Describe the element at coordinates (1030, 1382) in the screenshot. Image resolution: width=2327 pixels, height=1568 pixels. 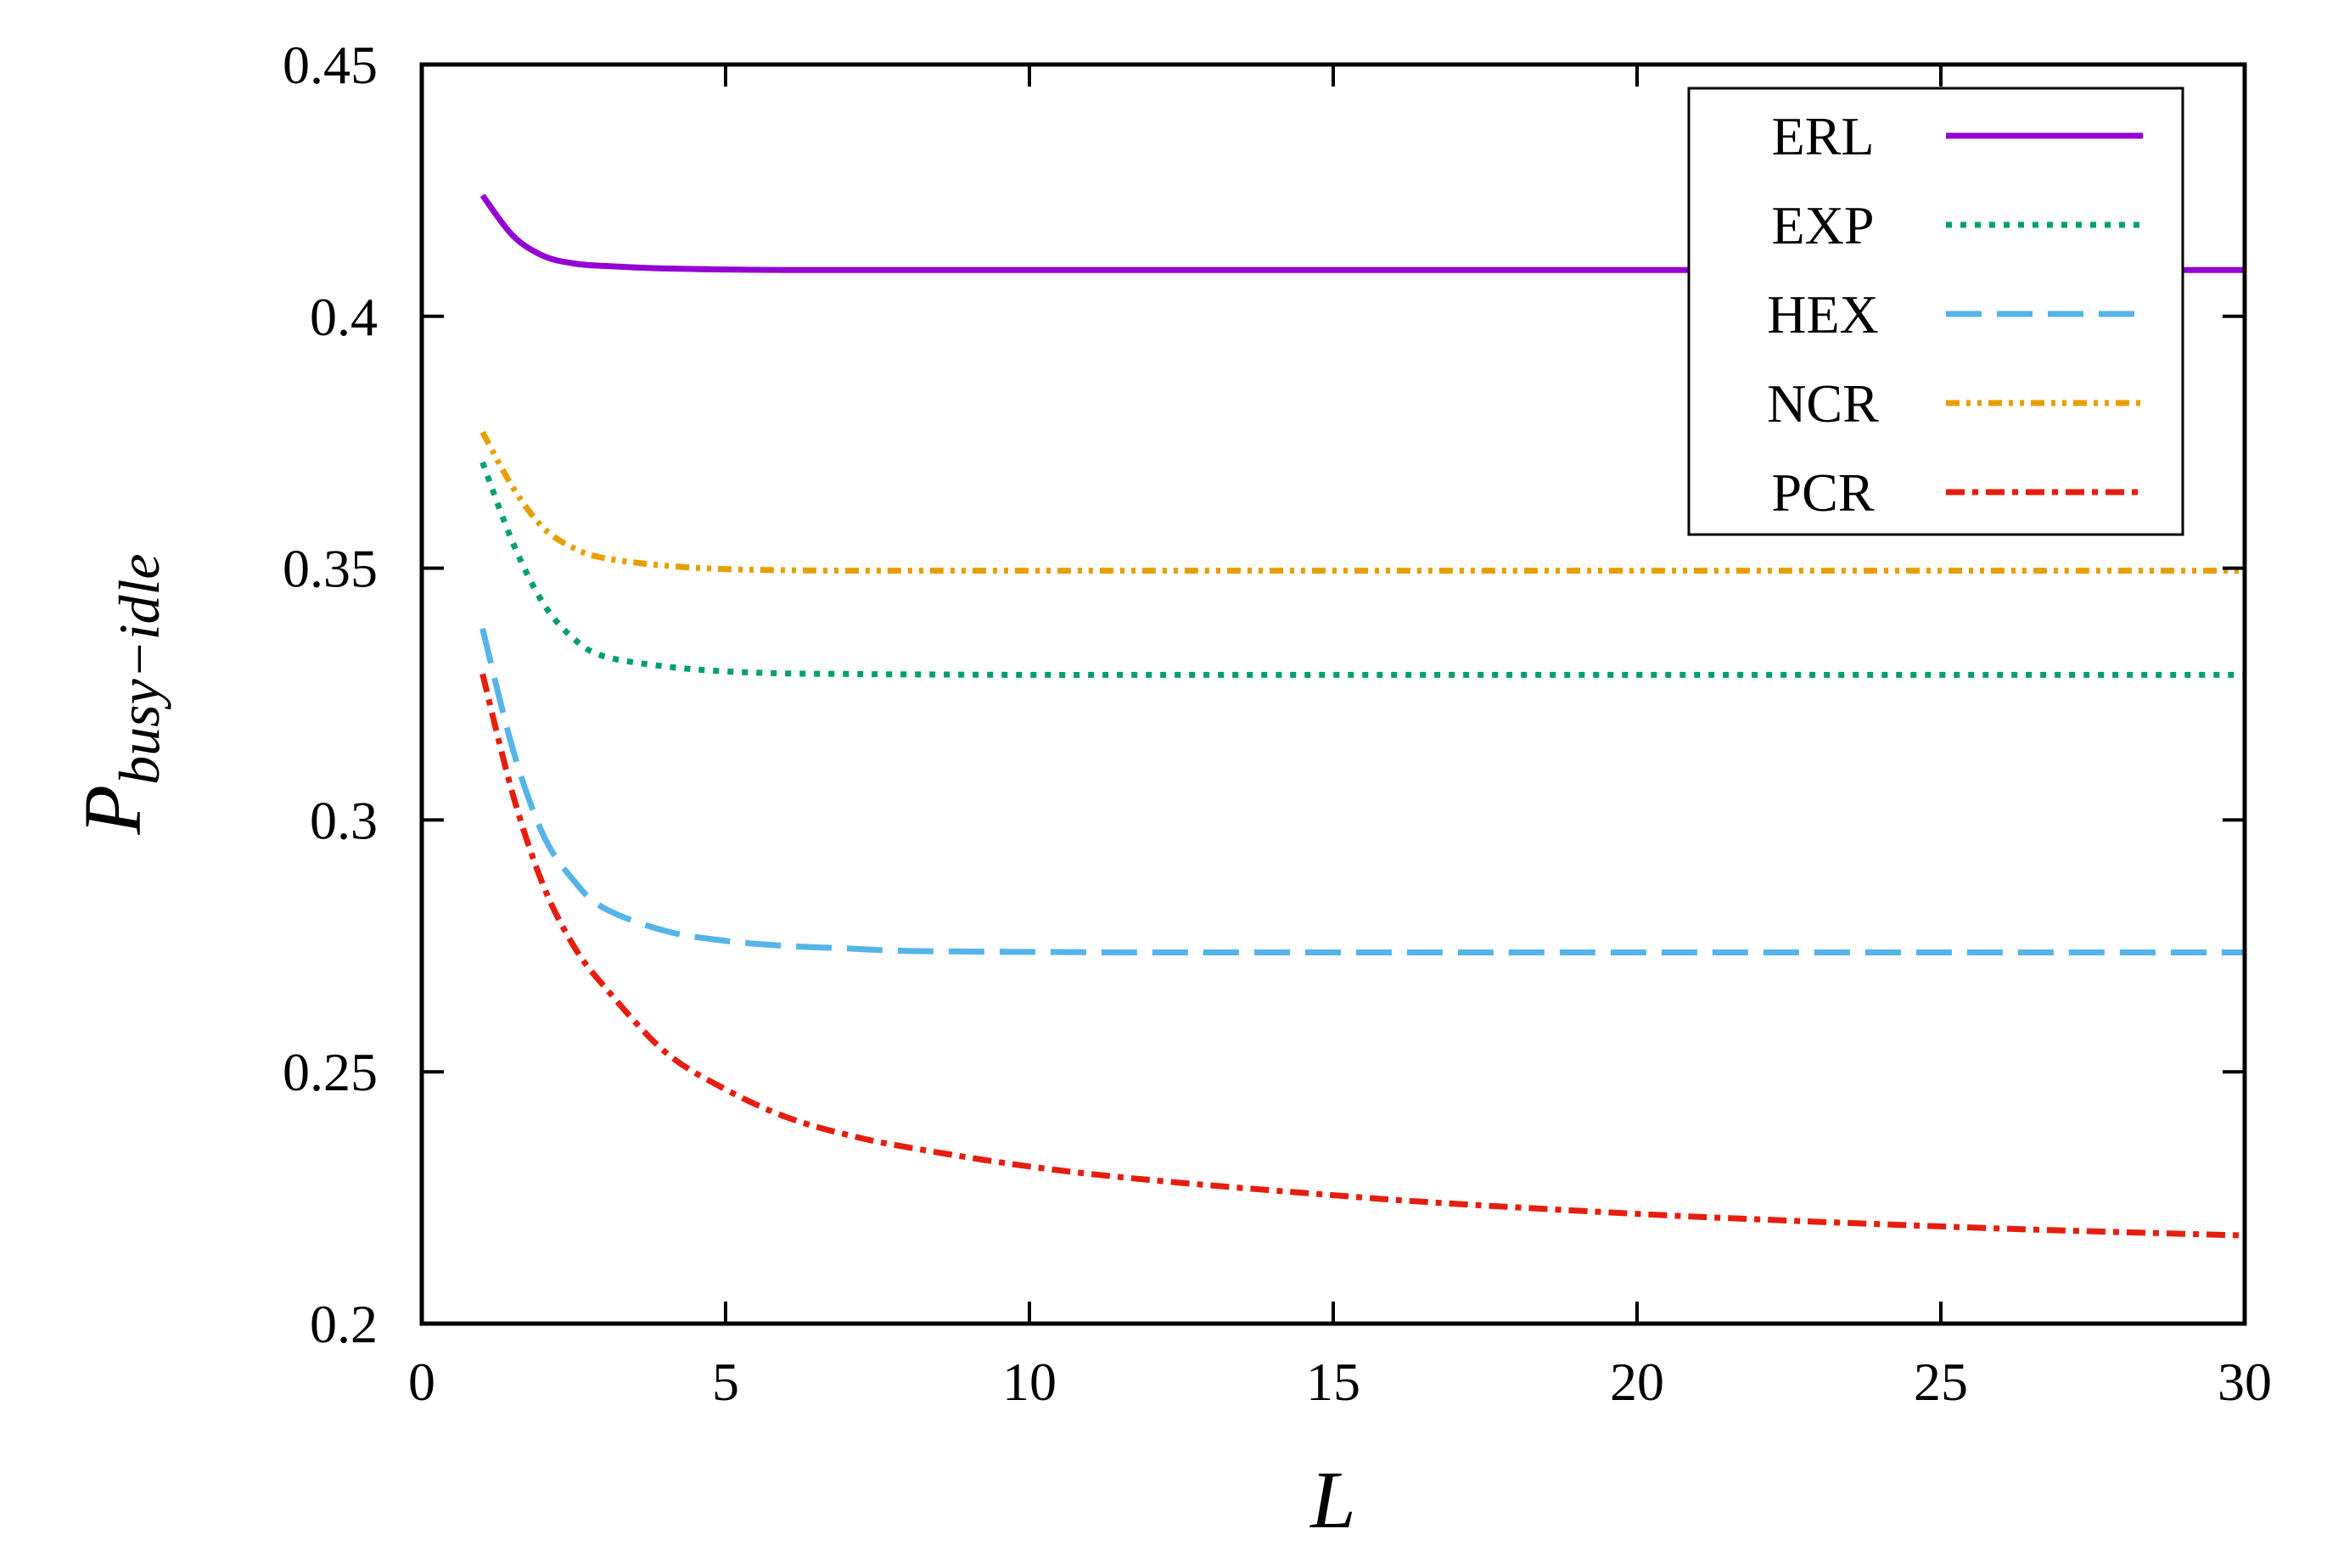
I see `x-tick-label: 10` at that location.